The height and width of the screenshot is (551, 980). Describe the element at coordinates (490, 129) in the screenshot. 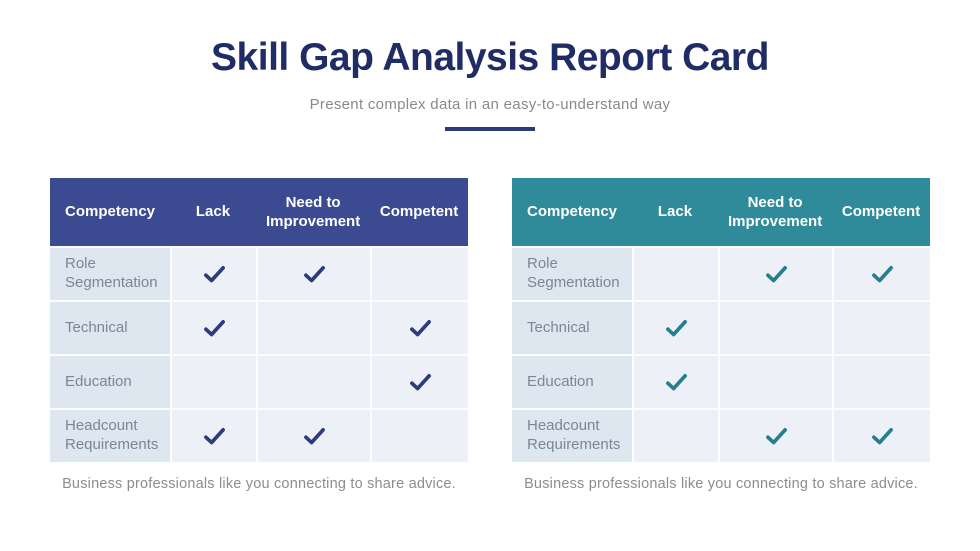

I see `title-divider` at that location.